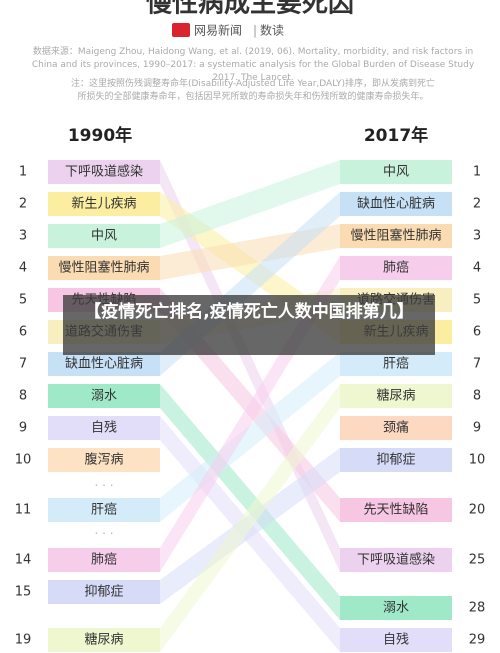  Describe the element at coordinates (249, 325) in the screenshot. I see `overlay-caption: 【疫情死亡排名,疫情死亡人数中国排第几】` at that location.